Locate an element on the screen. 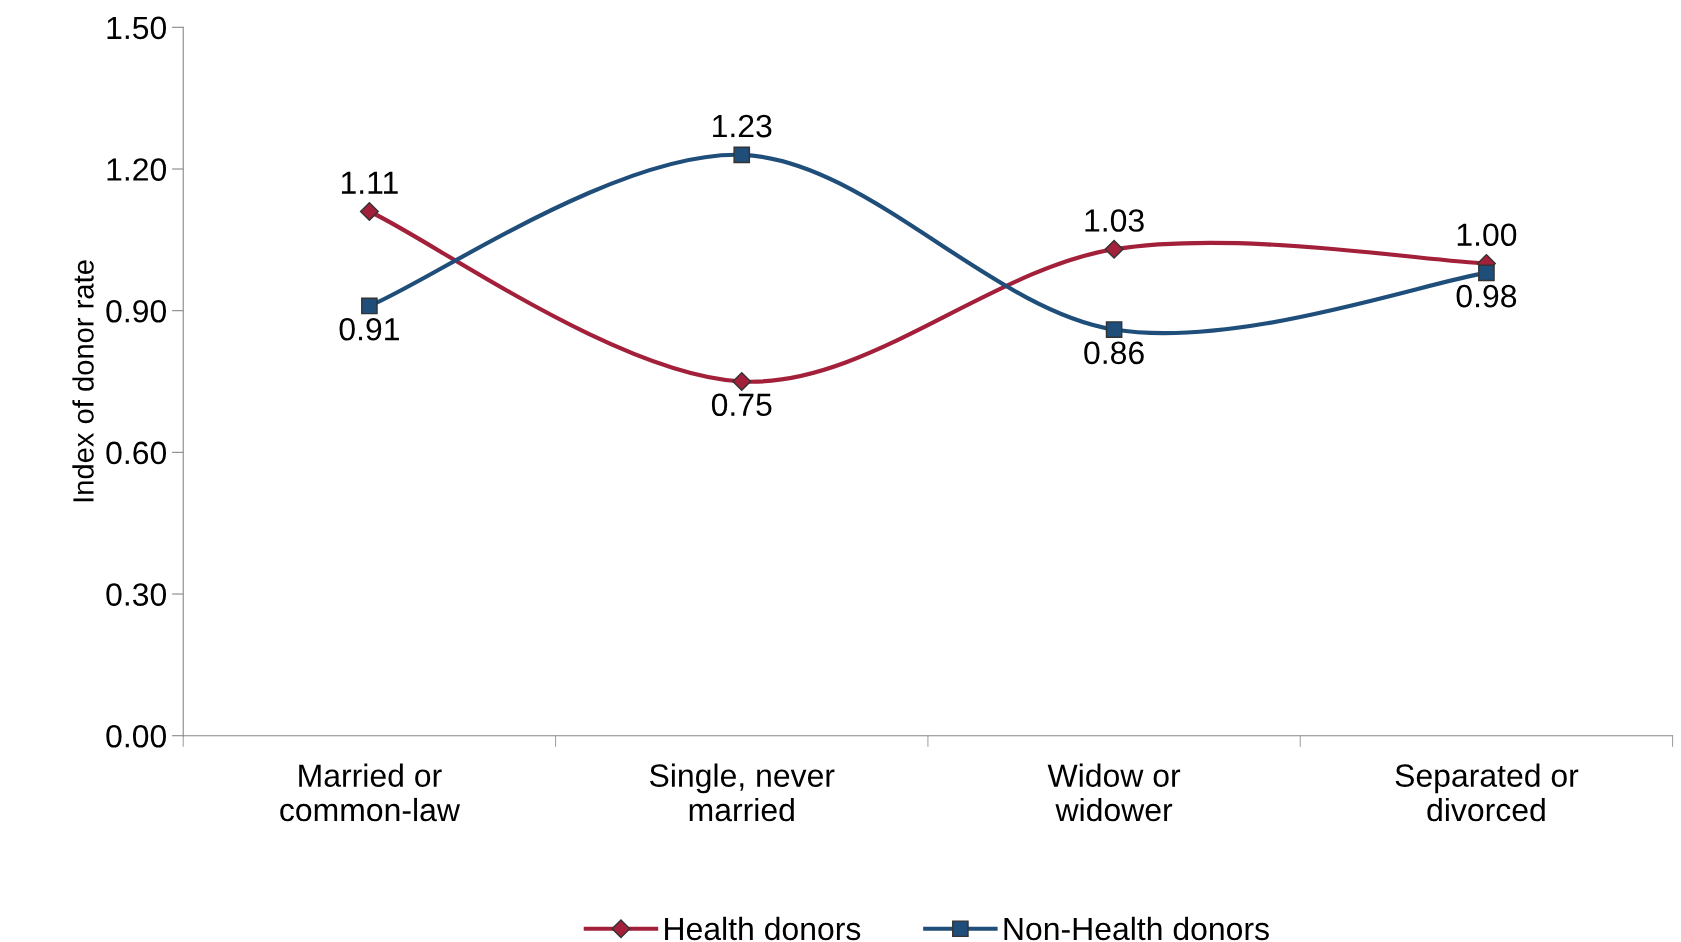  data-label: 0.98 is located at coordinates (1486, 296).